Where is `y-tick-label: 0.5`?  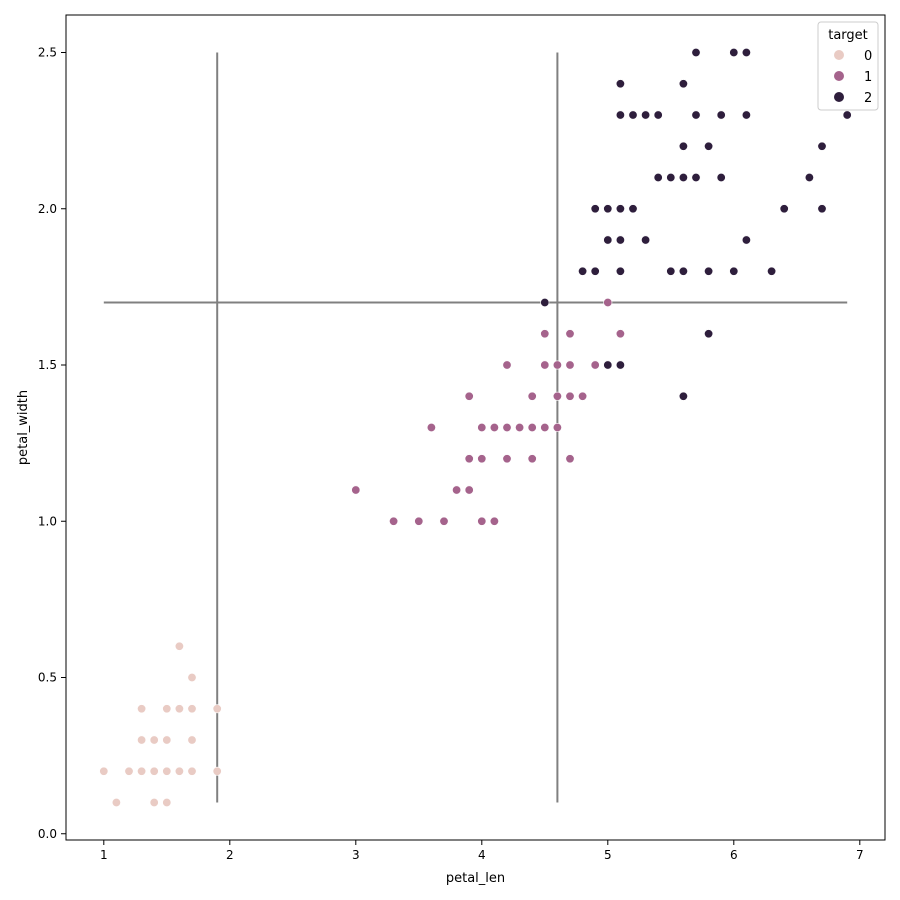 y-tick-label: 0.5 is located at coordinates (47, 678).